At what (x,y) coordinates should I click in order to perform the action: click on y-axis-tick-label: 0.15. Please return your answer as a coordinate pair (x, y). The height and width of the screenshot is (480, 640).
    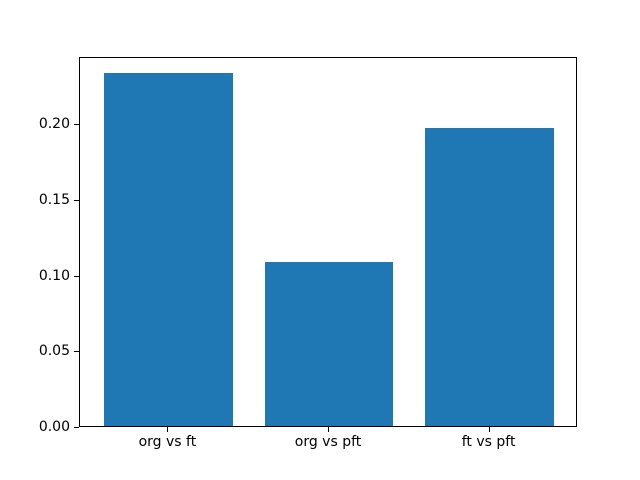
    Looking at the image, I should click on (54, 199).